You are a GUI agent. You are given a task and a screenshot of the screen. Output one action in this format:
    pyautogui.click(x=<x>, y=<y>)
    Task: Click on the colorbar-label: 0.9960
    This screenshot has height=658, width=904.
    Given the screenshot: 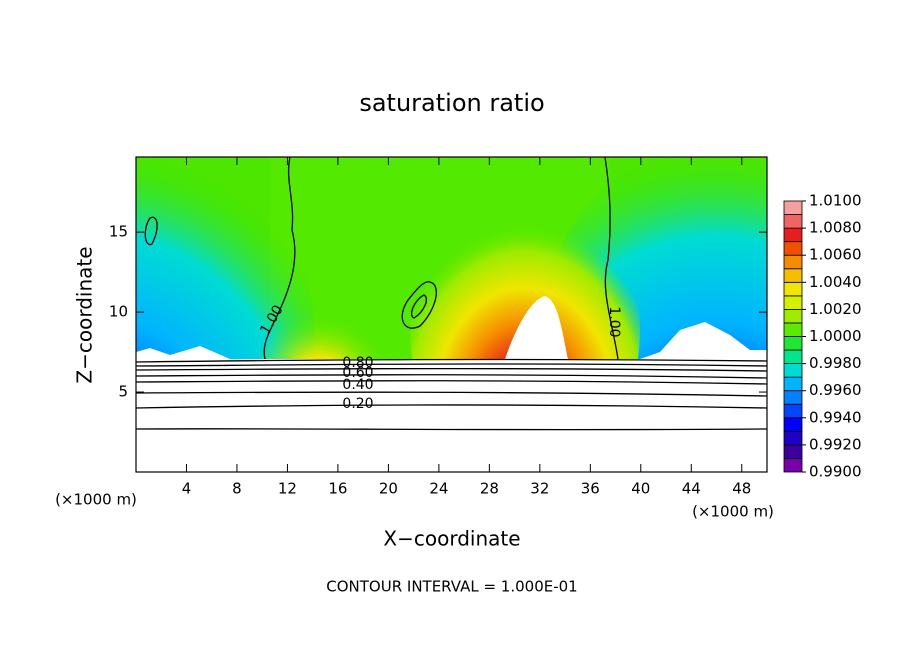 What is the action you would take?
    pyautogui.click(x=835, y=390)
    